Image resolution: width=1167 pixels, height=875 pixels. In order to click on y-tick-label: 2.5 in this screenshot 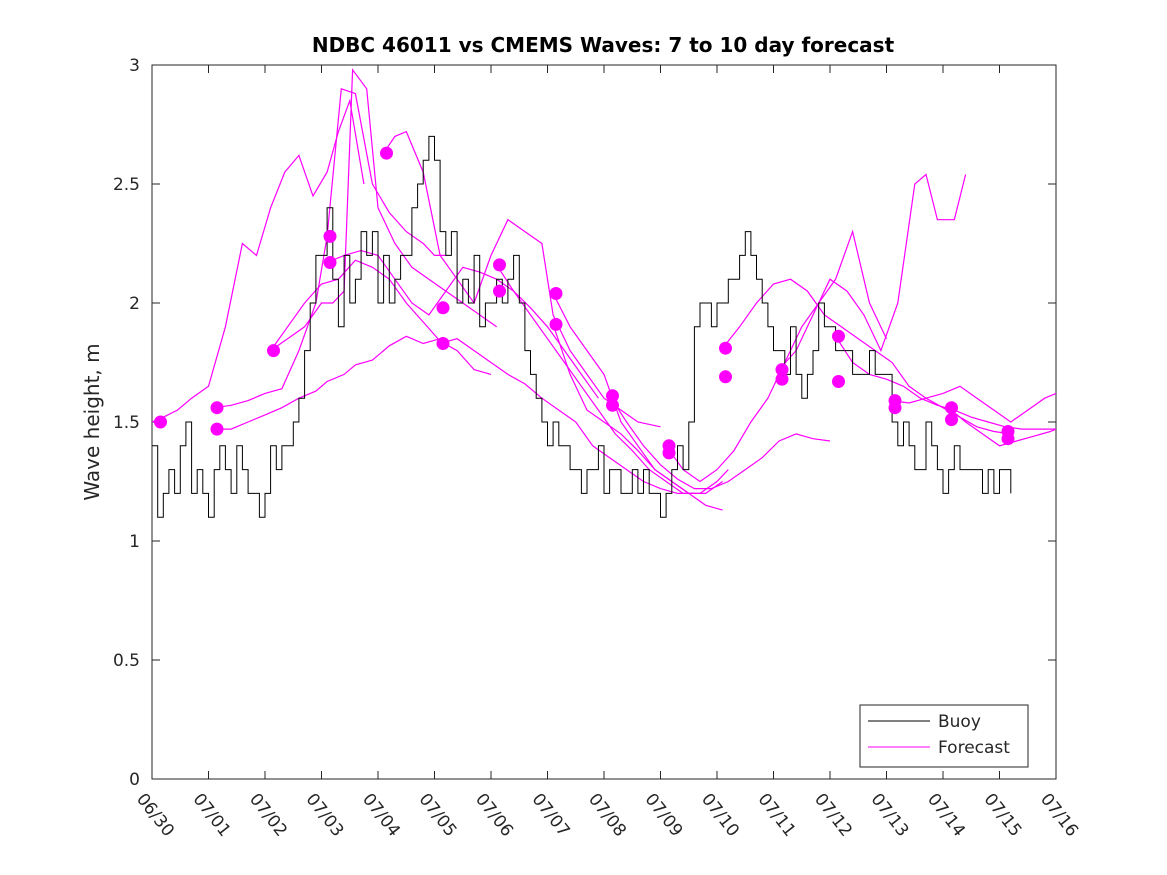, I will do `click(126, 185)`.